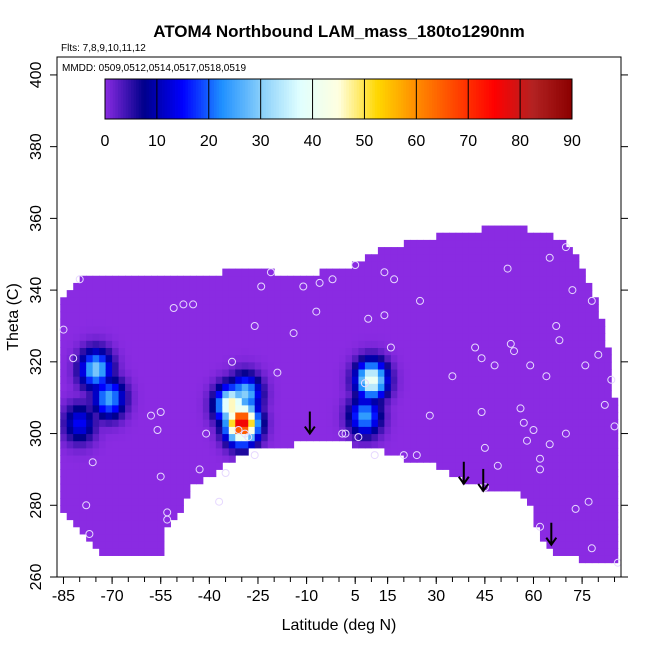 Image resolution: width=650 pixels, height=650 pixels. I want to click on colorbar-tick-label: 30, so click(261, 141).